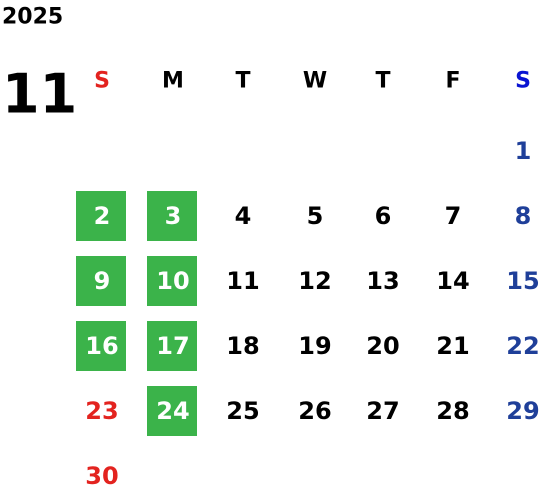 The width and height of the screenshot is (548, 503). What do you see at coordinates (243, 216) in the screenshot?
I see `day: 4` at bounding box center [243, 216].